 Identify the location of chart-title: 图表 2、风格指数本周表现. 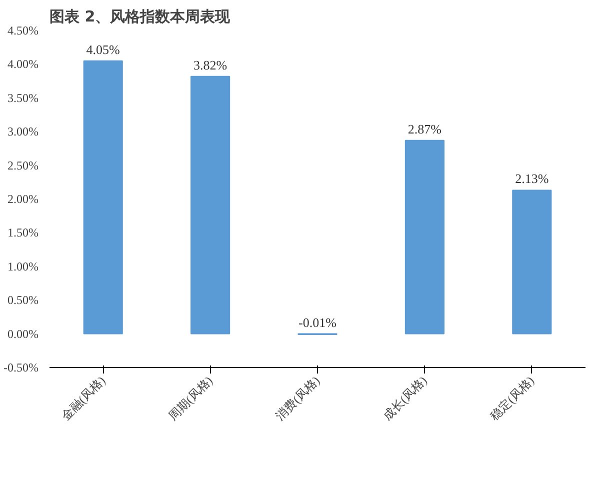
(141, 17).